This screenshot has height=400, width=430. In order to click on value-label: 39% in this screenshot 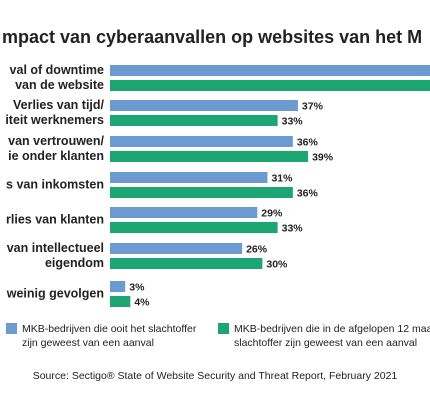, I will do `click(323, 157)`.